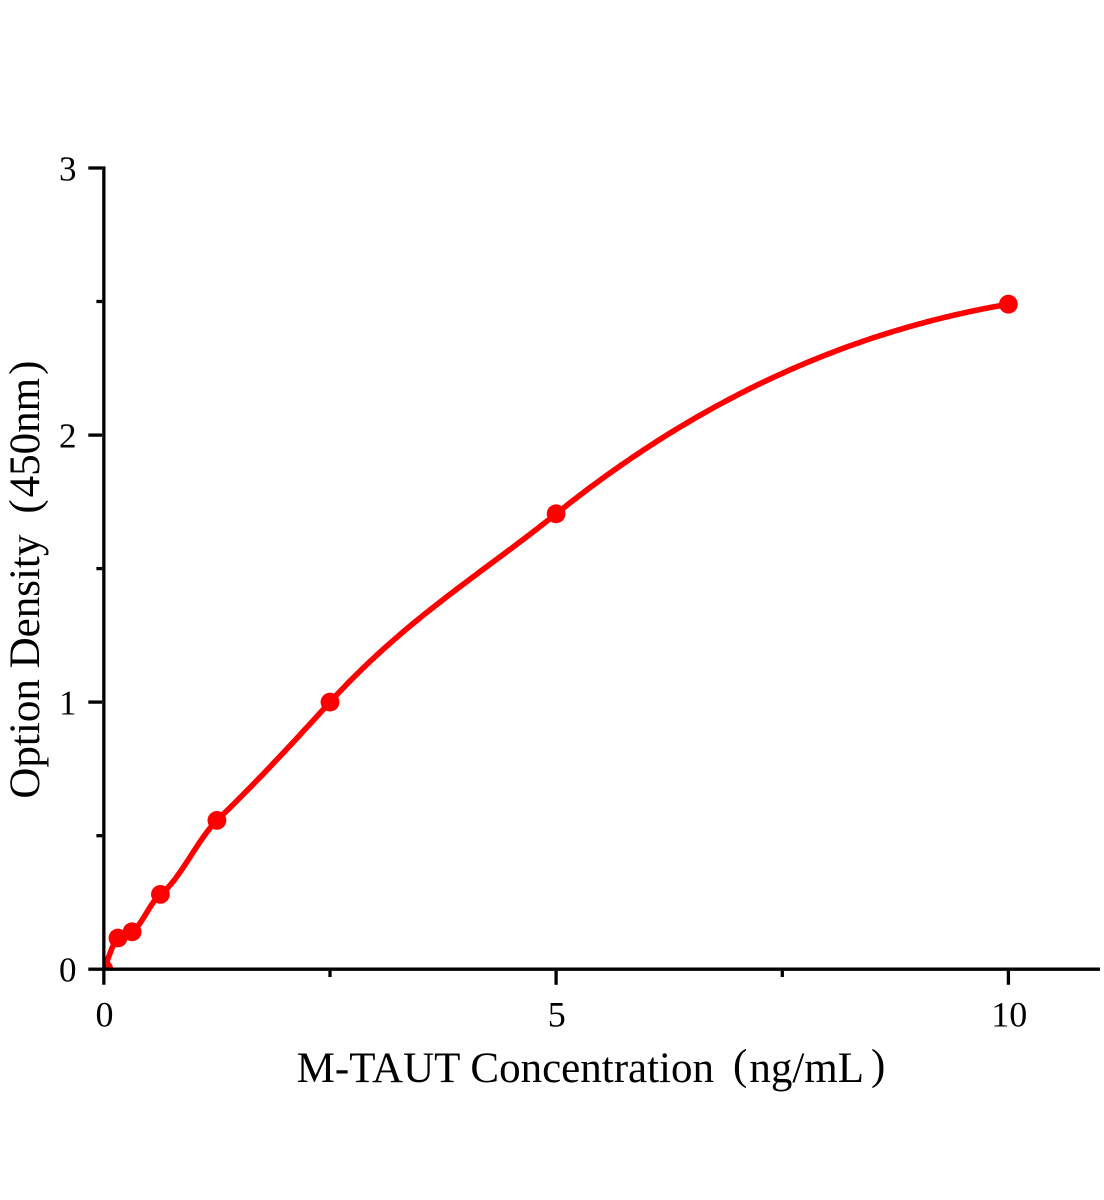 This screenshot has height=1200, width=1104. What do you see at coordinates (591, 1067) in the screenshot?
I see `svg-text:M-TAUT Concentration(ng/mL): M-TAUT Concentration (ng/mL)` at bounding box center [591, 1067].